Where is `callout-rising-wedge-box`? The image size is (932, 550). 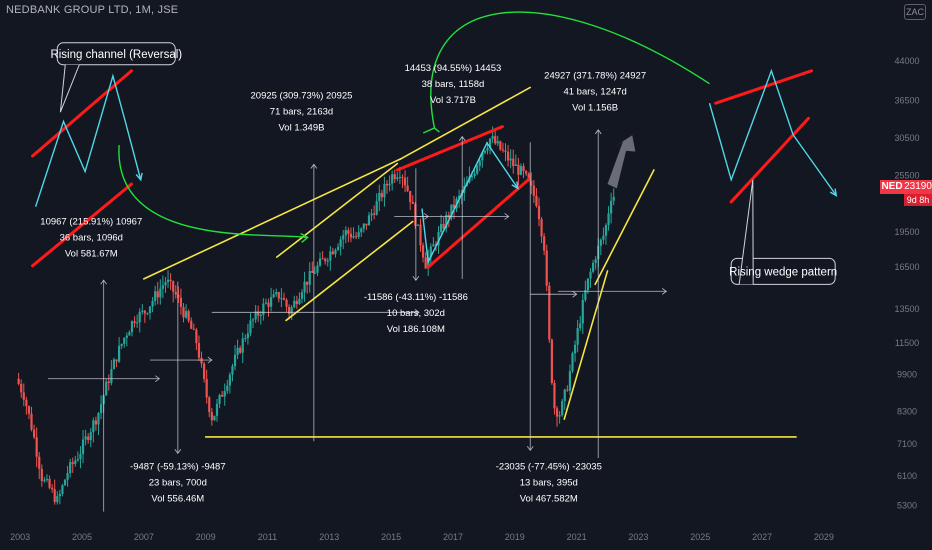 callout-rising-wedge-box is located at coordinates (783, 271).